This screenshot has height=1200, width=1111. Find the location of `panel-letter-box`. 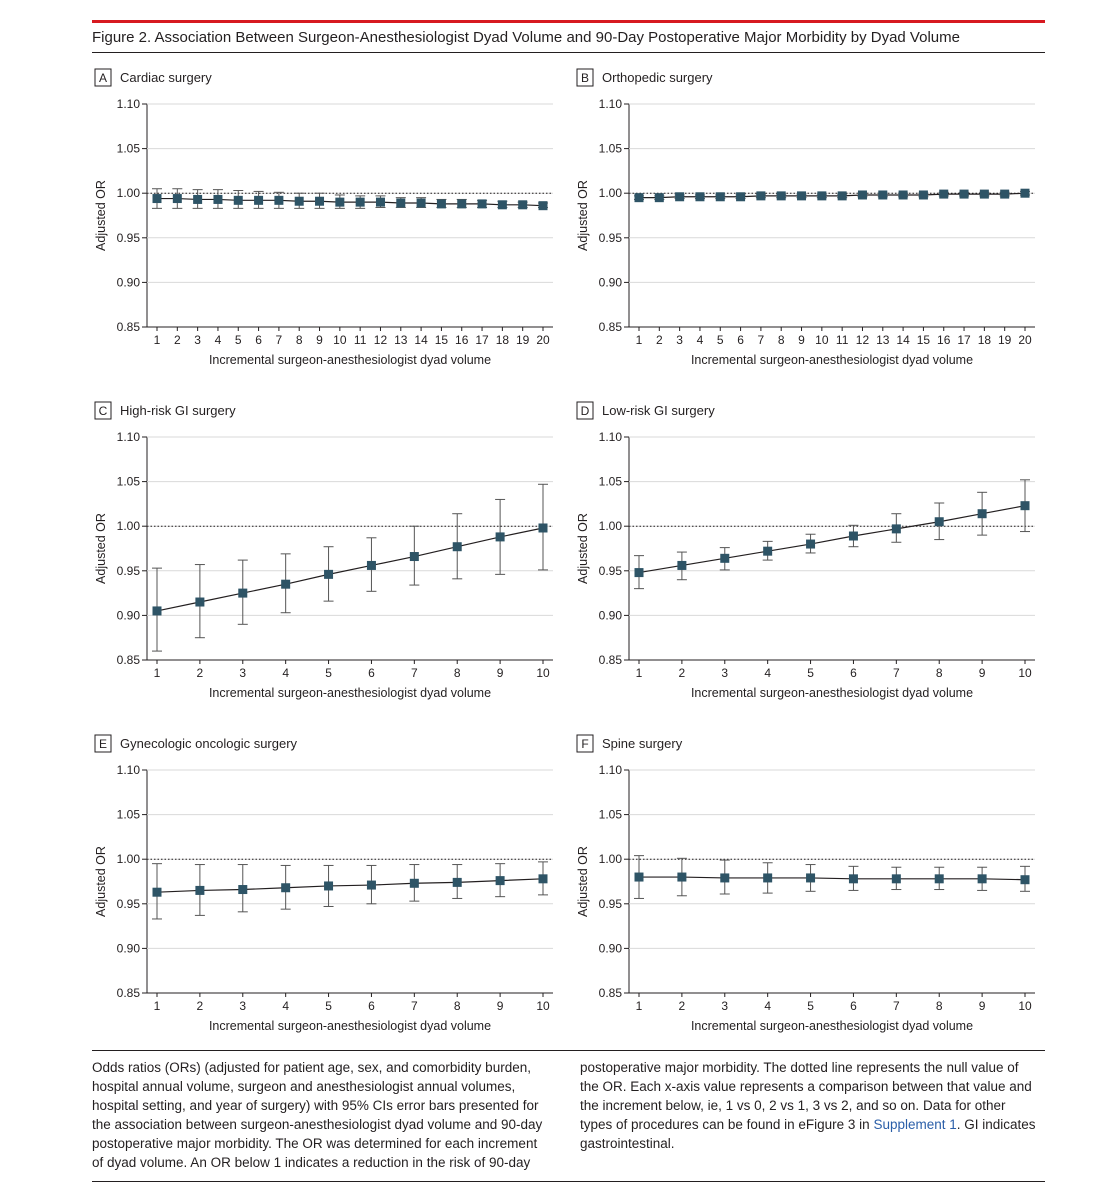

panel-letter-box is located at coordinates (585, 77).